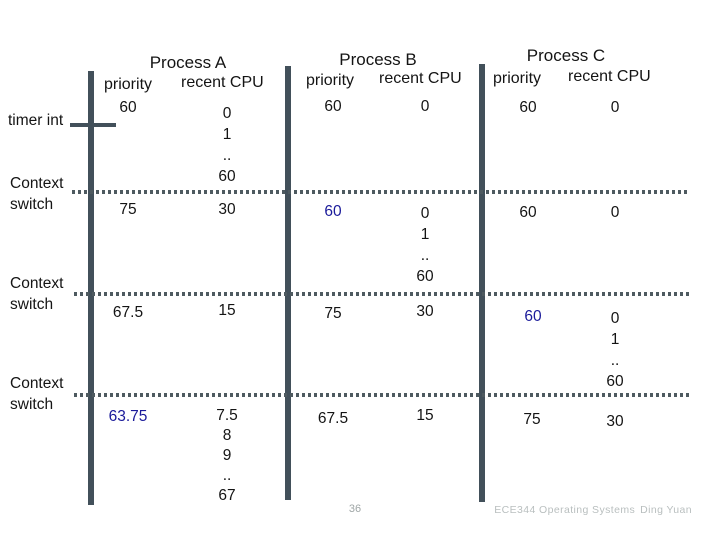  I want to click on process-a-timeline-bar, so click(91, 288).